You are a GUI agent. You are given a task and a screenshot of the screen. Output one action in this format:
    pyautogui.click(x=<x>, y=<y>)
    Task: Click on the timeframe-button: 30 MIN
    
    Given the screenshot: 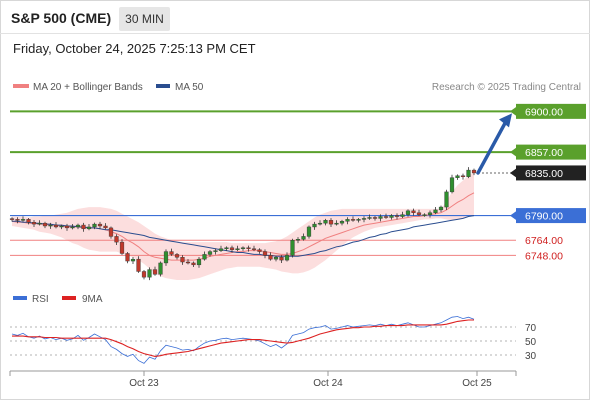 What is the action you would take?
    pyautogui.click(x=144, y=19)
    